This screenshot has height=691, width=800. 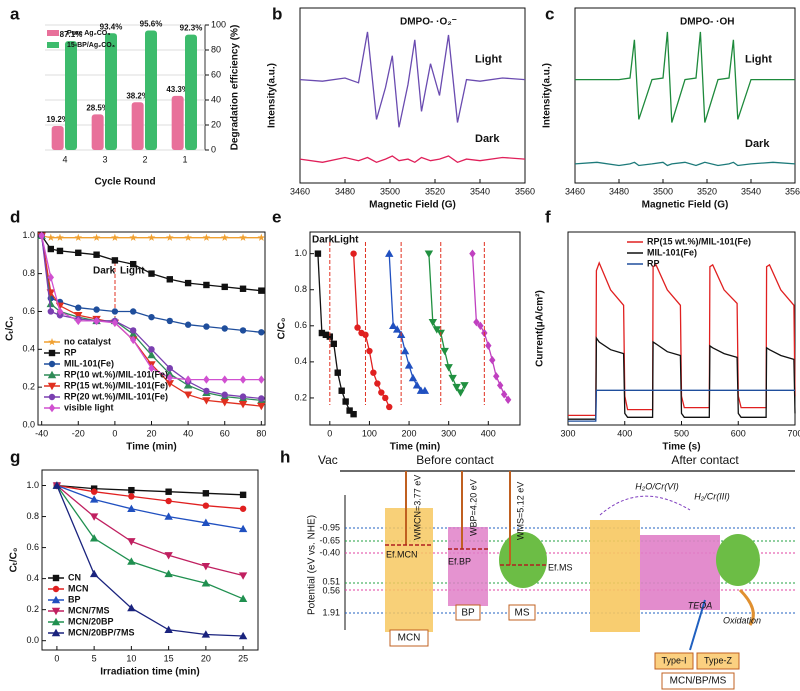 What do you see at coordinates (575, 191) in the screenshot?
I see `x-tick-label: 3460` at bounding box center [575, 191].